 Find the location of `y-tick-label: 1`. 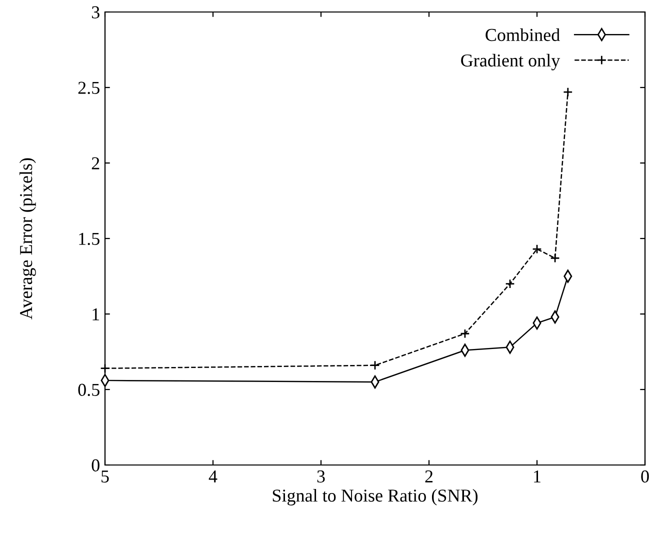

y-tick-label: 1 is located at coordinates (96, 314).